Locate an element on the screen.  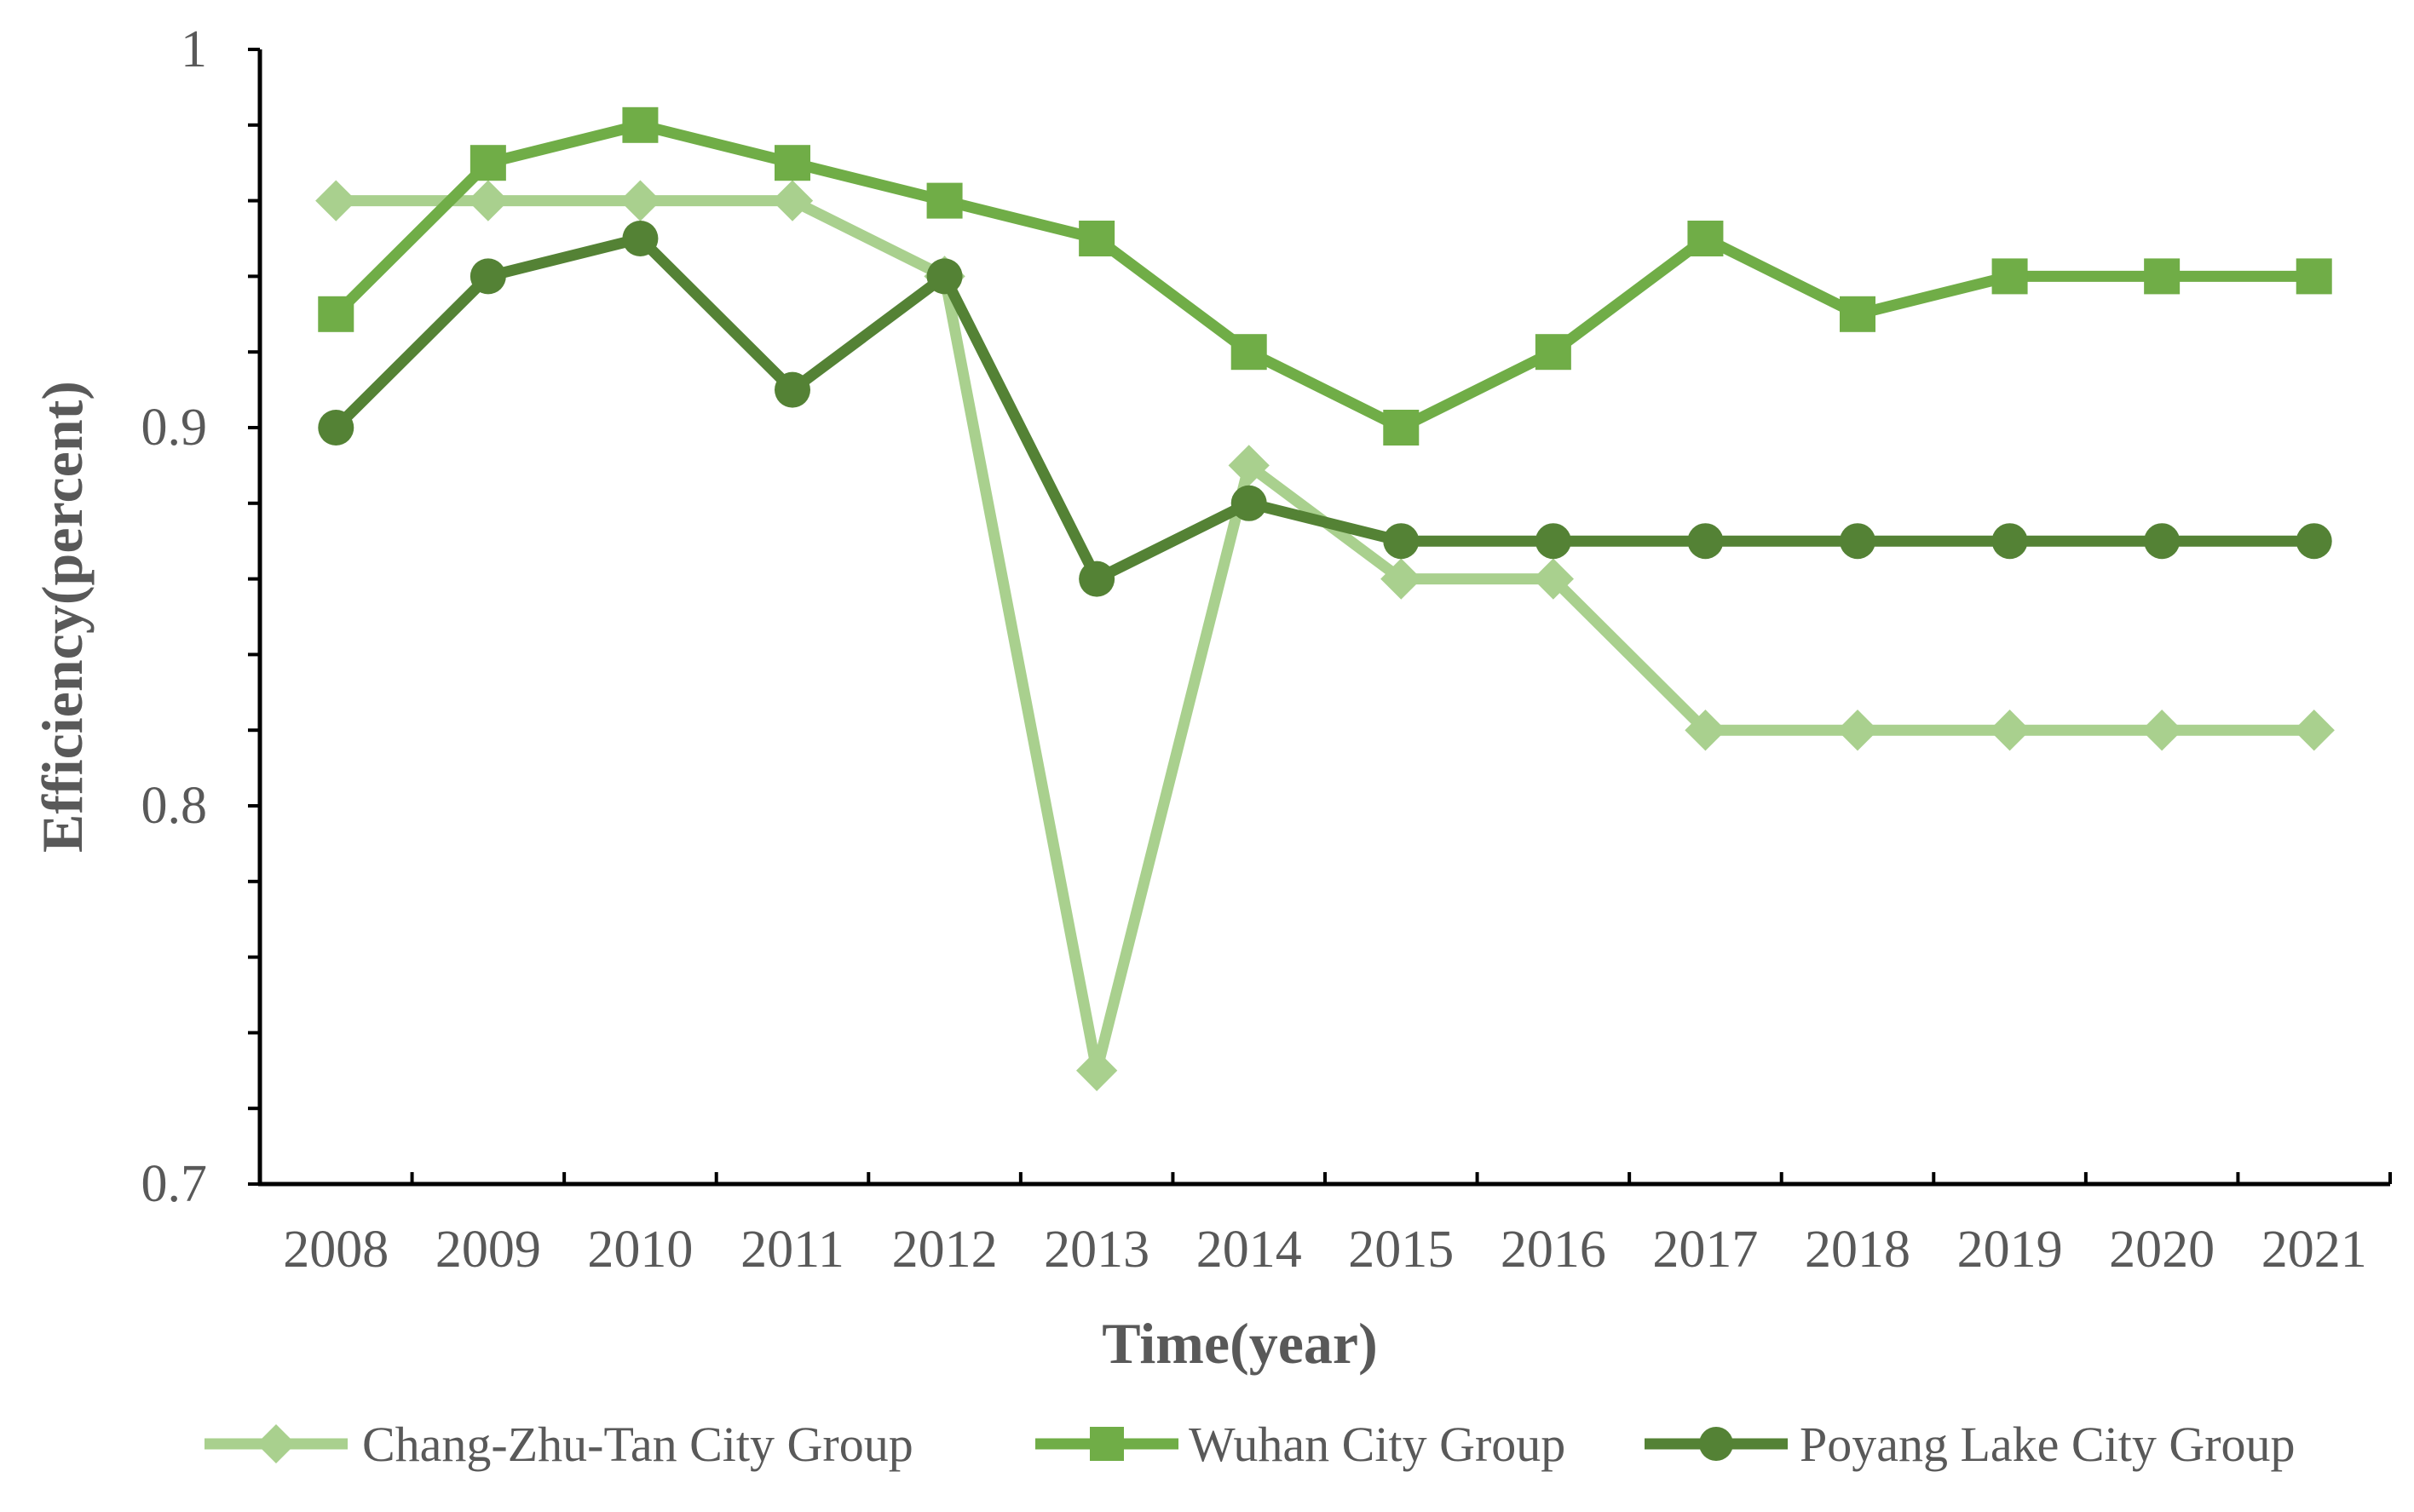
legend-item: Chang-Zhu-Tan City Group is located at coordinates (559, 1444).